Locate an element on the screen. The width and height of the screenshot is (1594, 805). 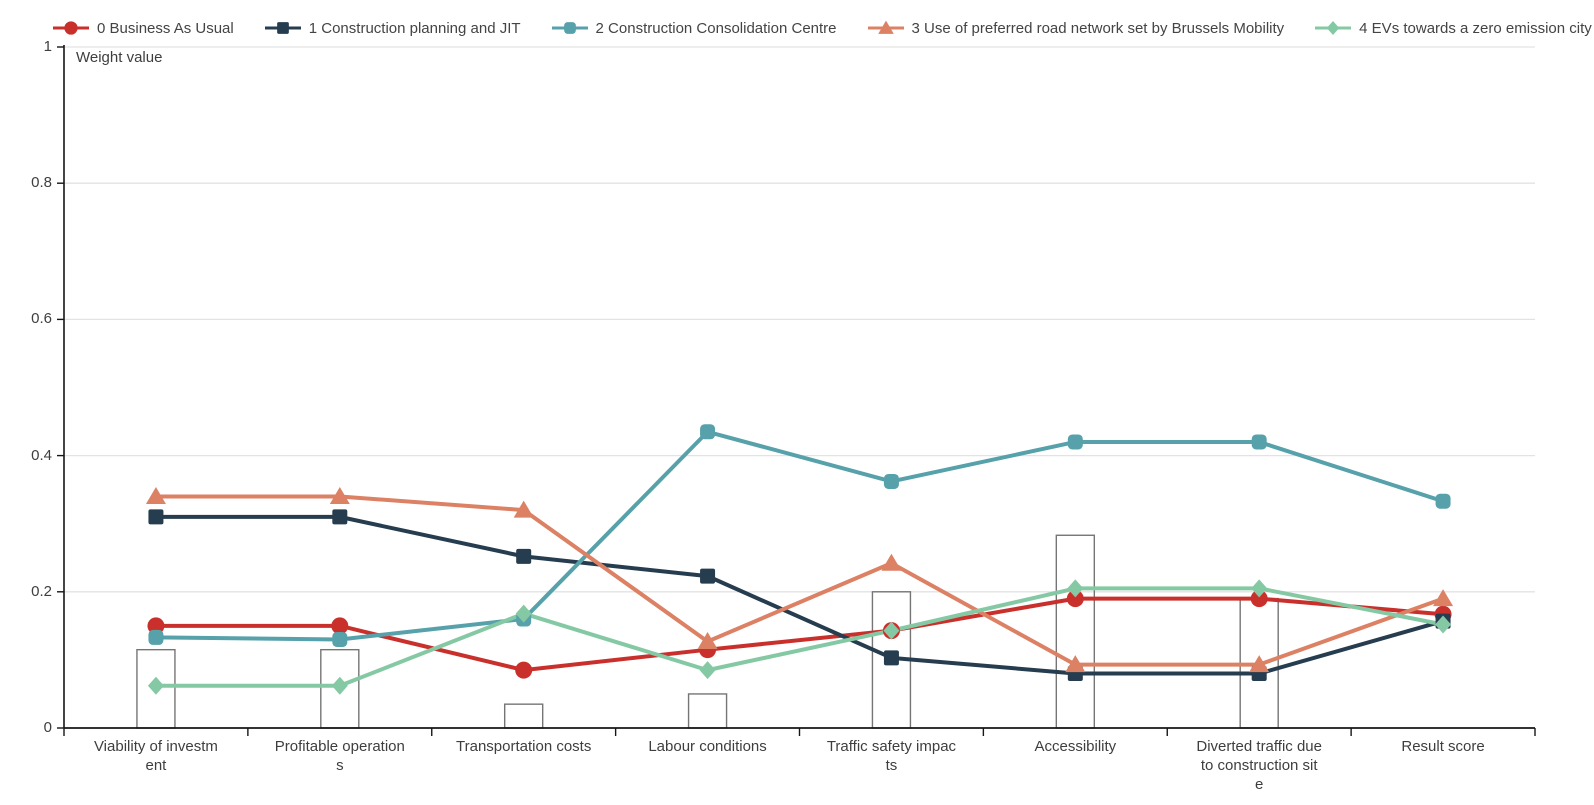
x-category-label: Viability of investm ent is located at coordinates (155, 756).